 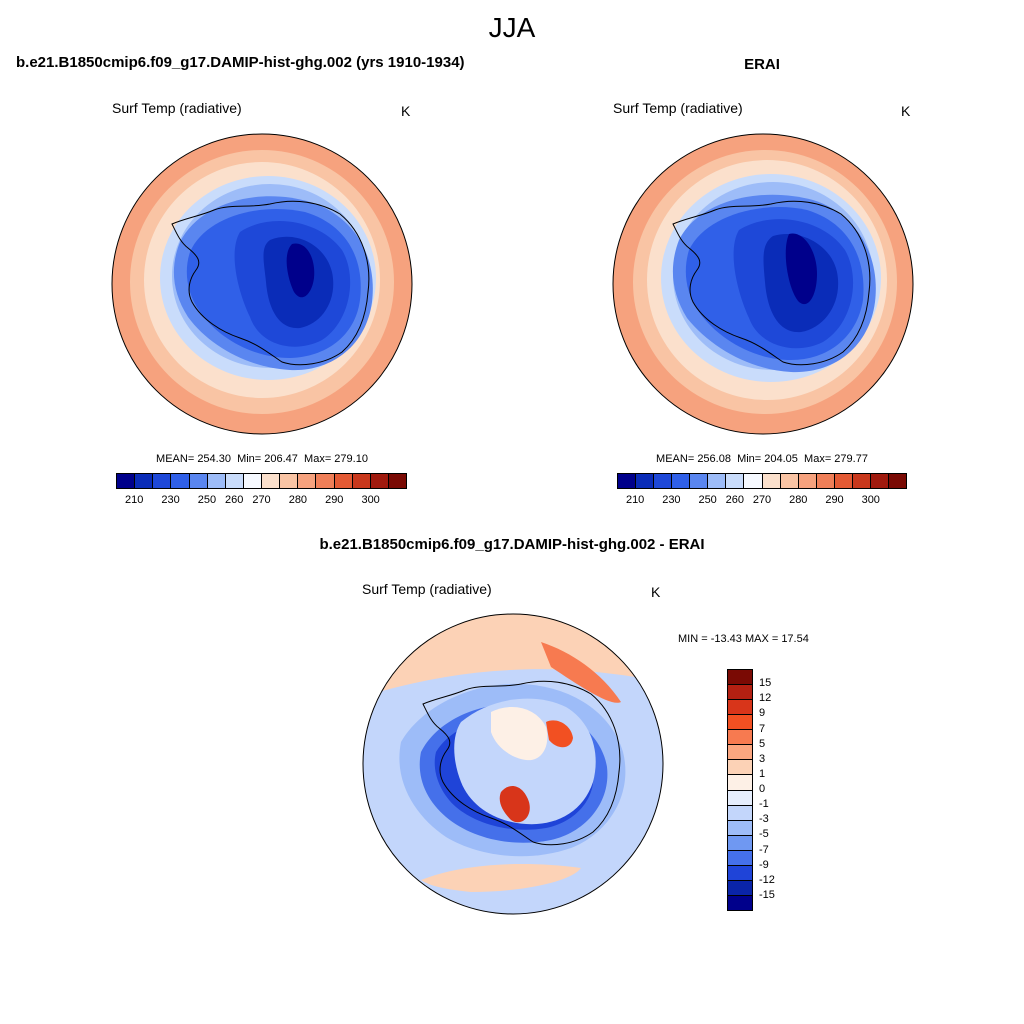 What do you see at coordinates (765, 698) in the screenshot?
I see `colorbar-tick-label: 12` at bounding box center [765, 698].